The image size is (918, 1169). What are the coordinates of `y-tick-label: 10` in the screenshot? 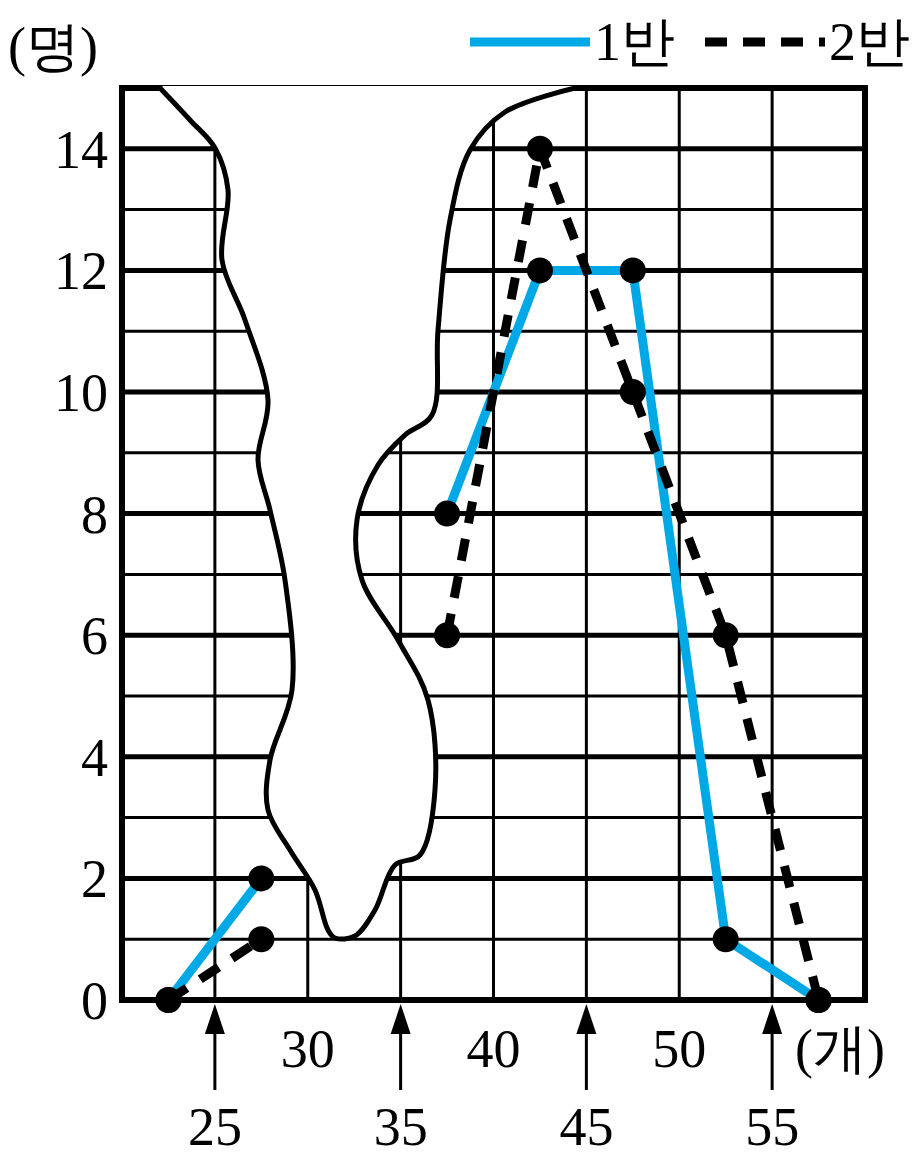 It's located at (81, 392).